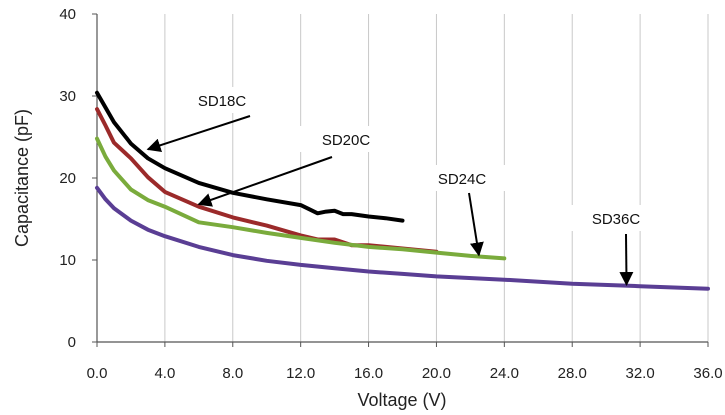 This screenshot has width=725, height=415. I want to click on series-line-sd18c, so click(250, 156).